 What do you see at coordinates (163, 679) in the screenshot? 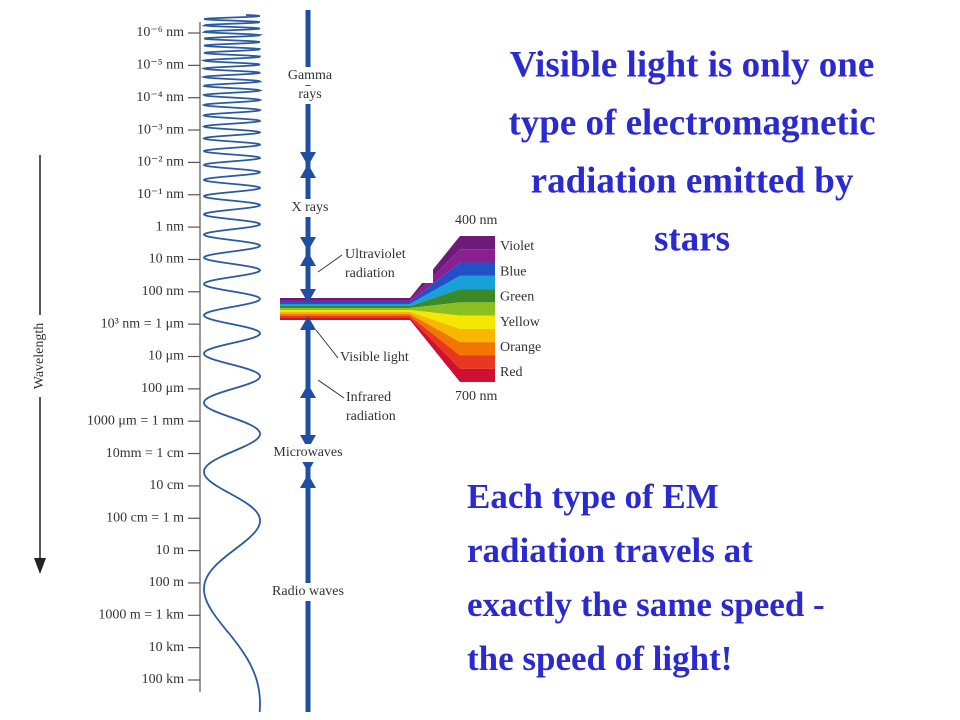
I see `scale-label: 100 km` at bounding box center [163, 679].